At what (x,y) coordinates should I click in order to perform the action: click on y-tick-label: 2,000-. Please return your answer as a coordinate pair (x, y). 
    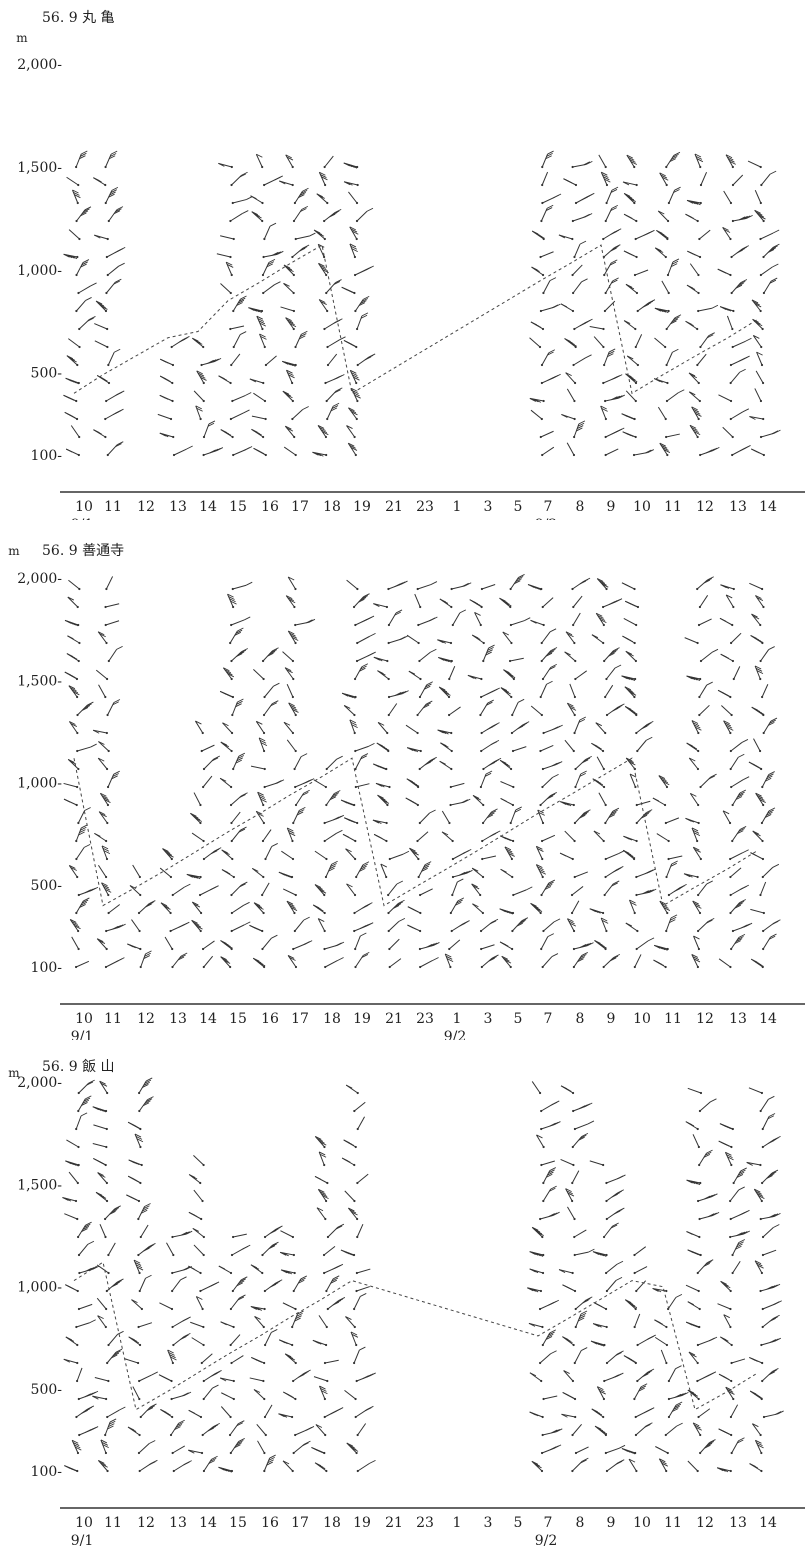
    Looking at the image, I should click on (39, 65).